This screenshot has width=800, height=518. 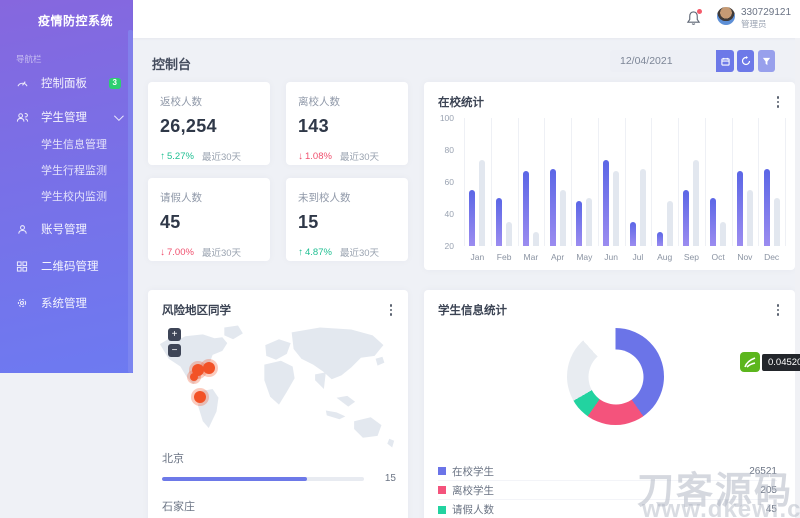 I want to click on risk-city-row: 北京 15, so click(x=279, y=467).